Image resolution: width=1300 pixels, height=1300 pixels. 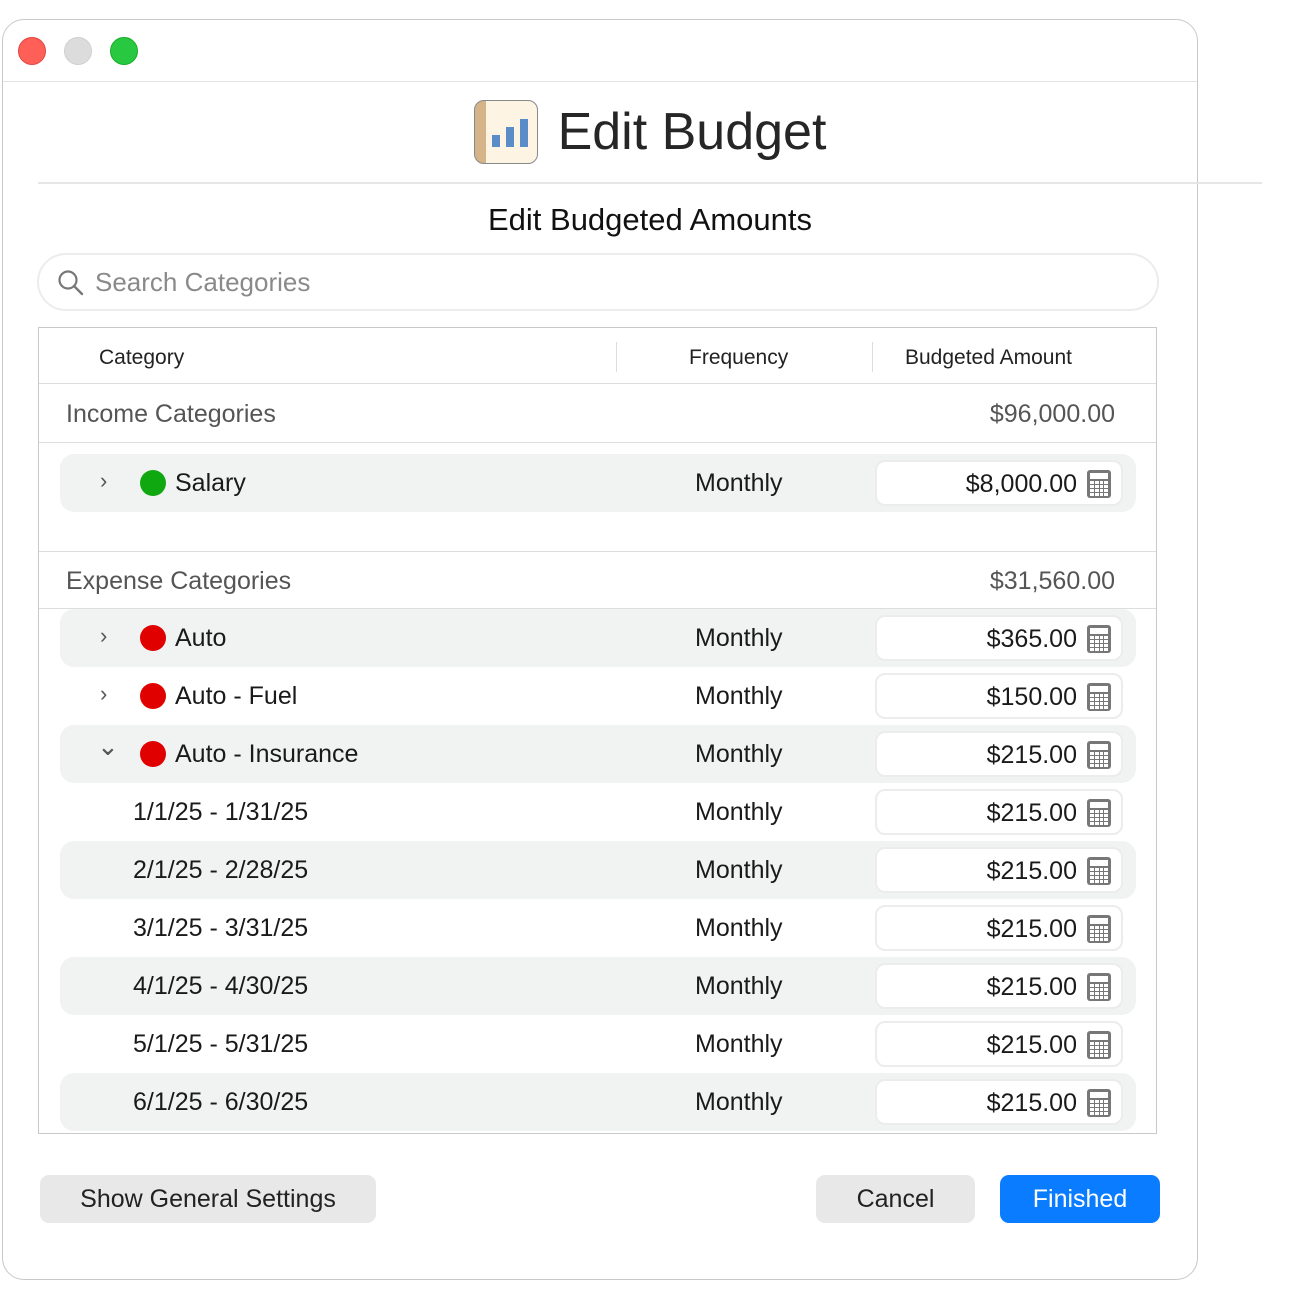 I want to click on table-row: › Auto Monthly $365.00, so click(x=598, y=638).